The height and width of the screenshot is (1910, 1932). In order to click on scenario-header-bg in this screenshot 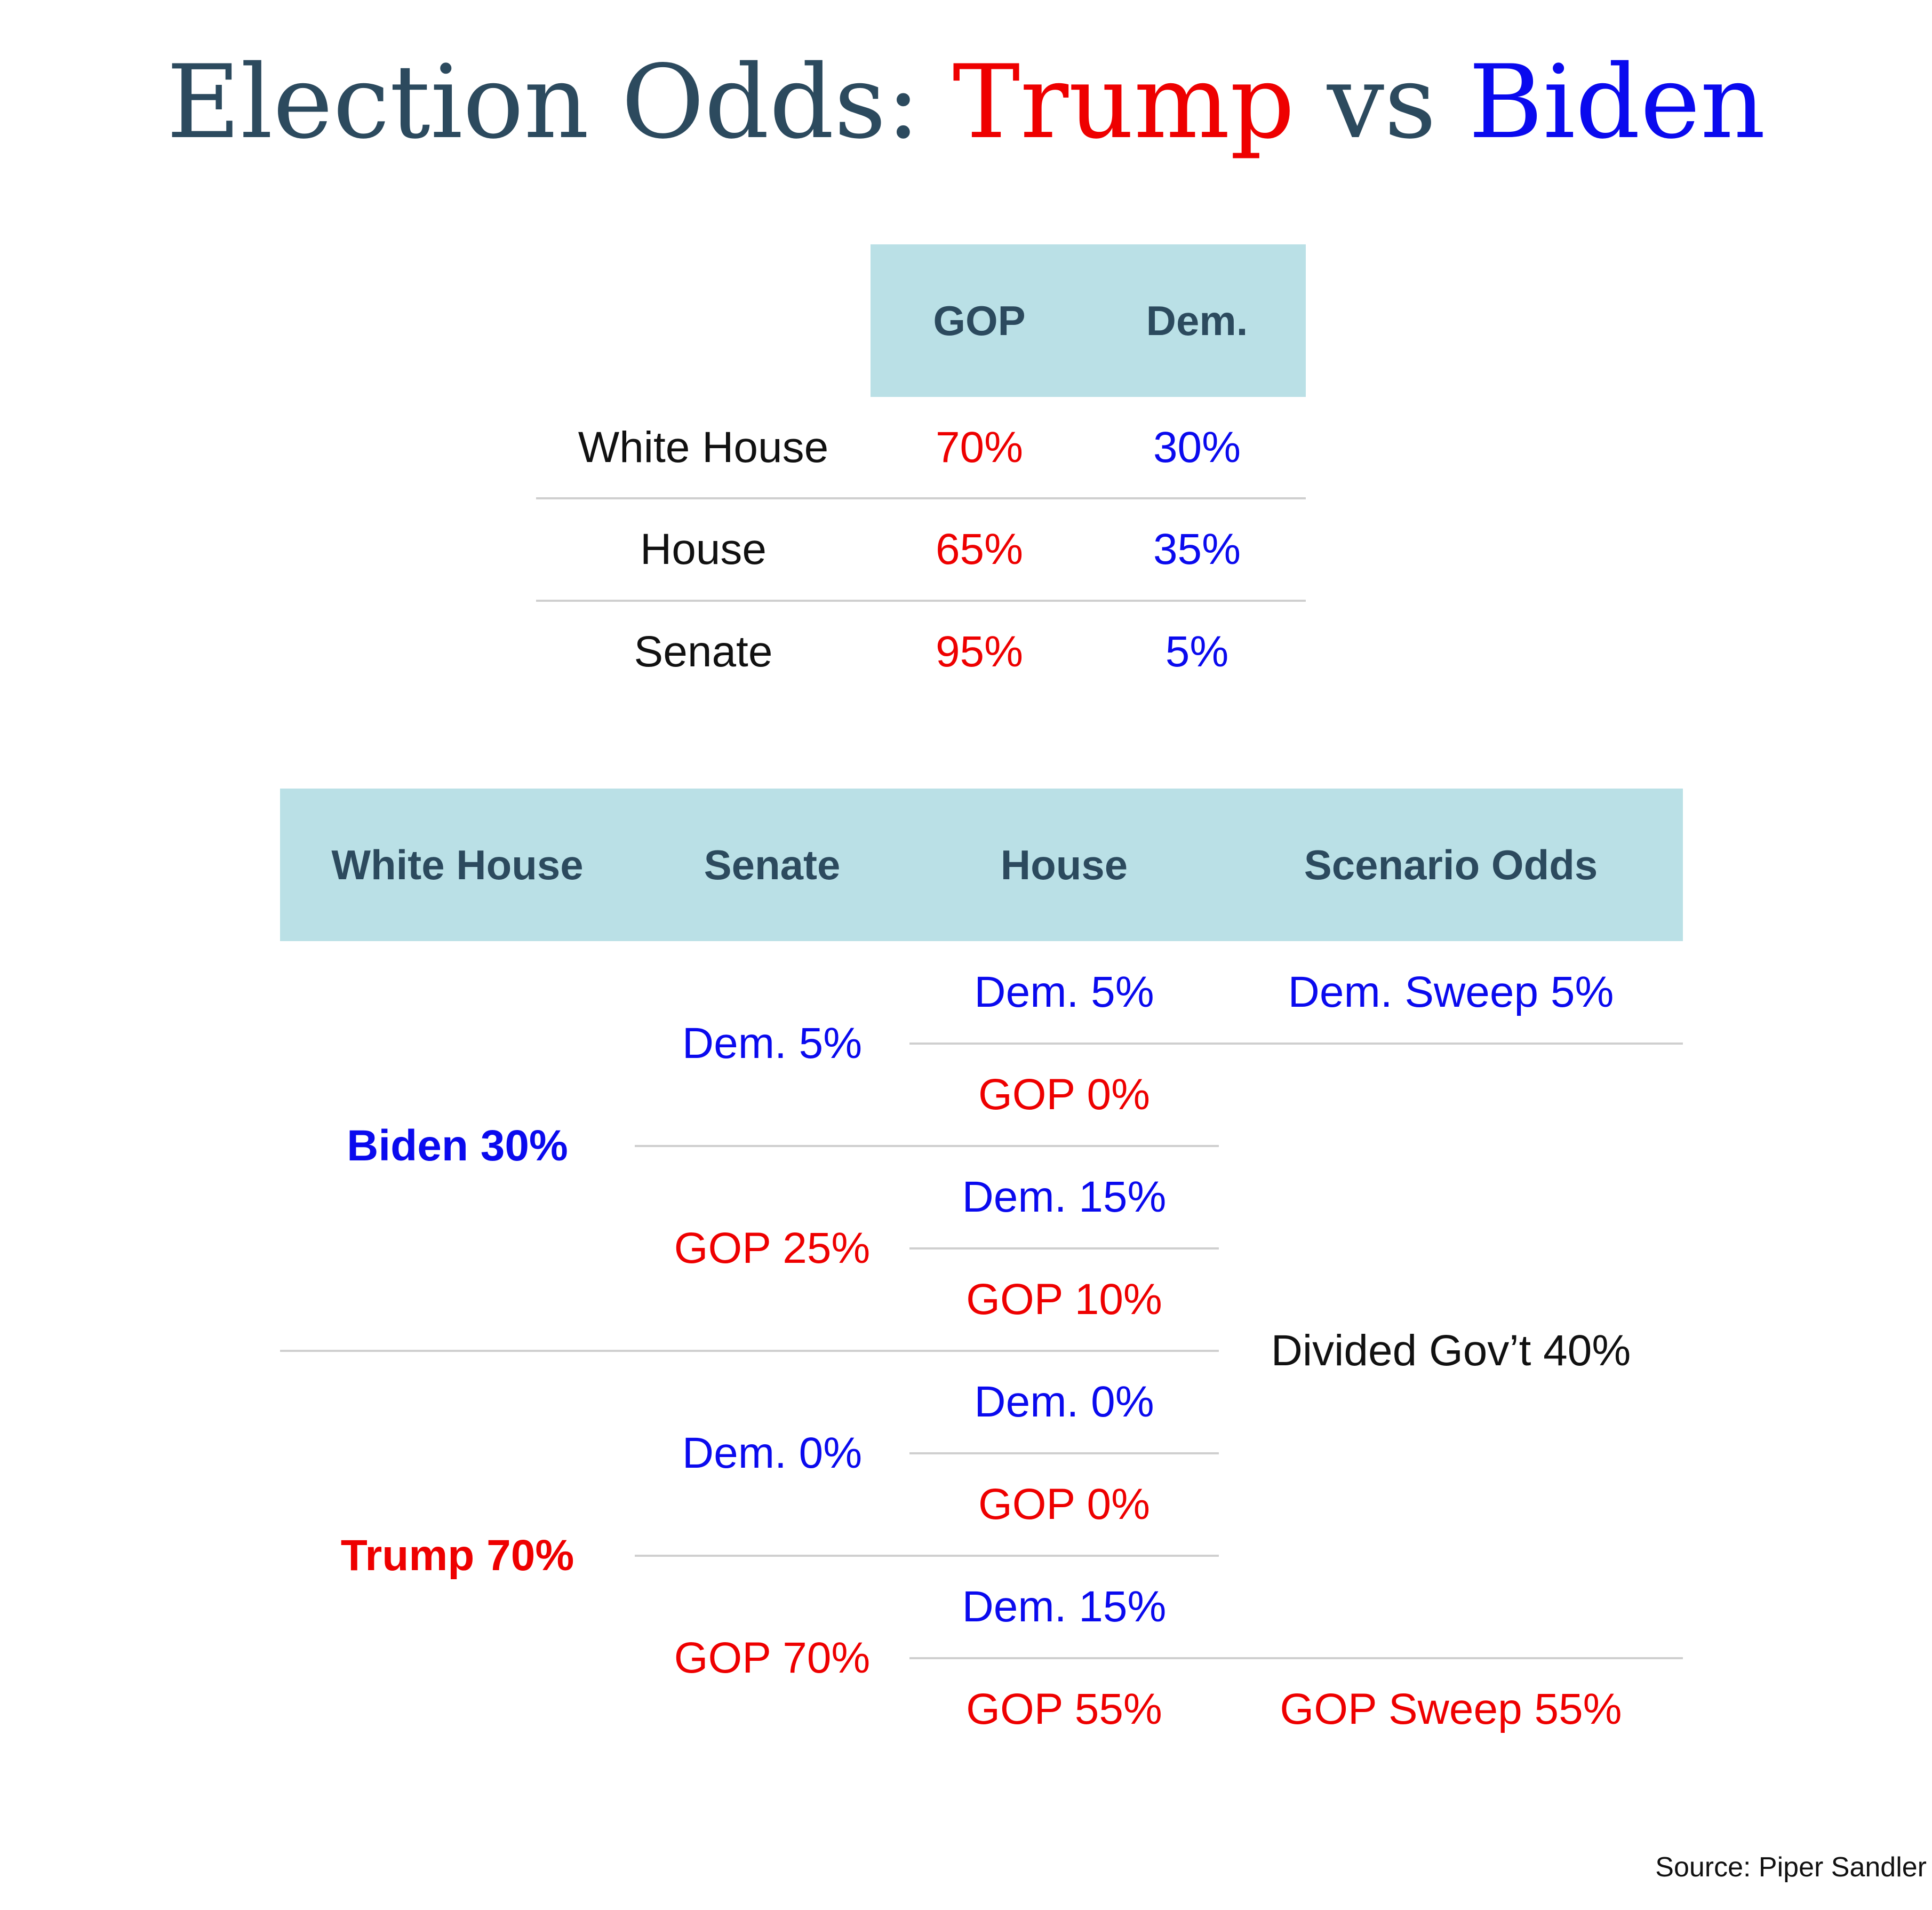, I will do `click(982, 865)`.